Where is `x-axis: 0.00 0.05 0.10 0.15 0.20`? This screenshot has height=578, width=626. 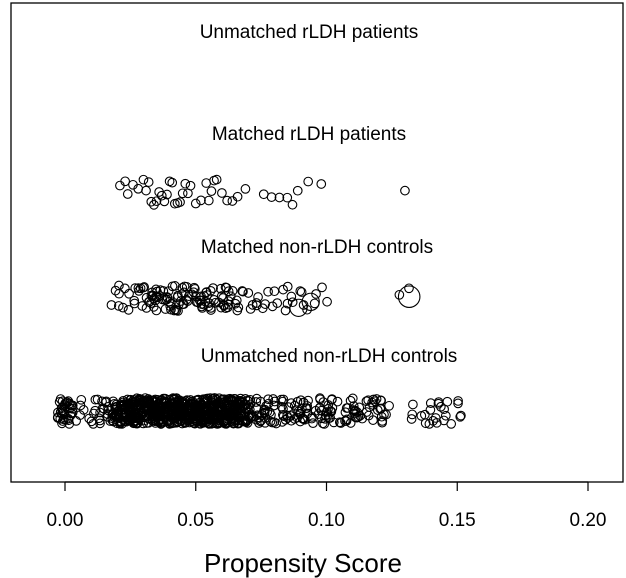
x-axis: 0.00 0.05 0.10 0.15 0.20 is located at coordinates (326, 506).